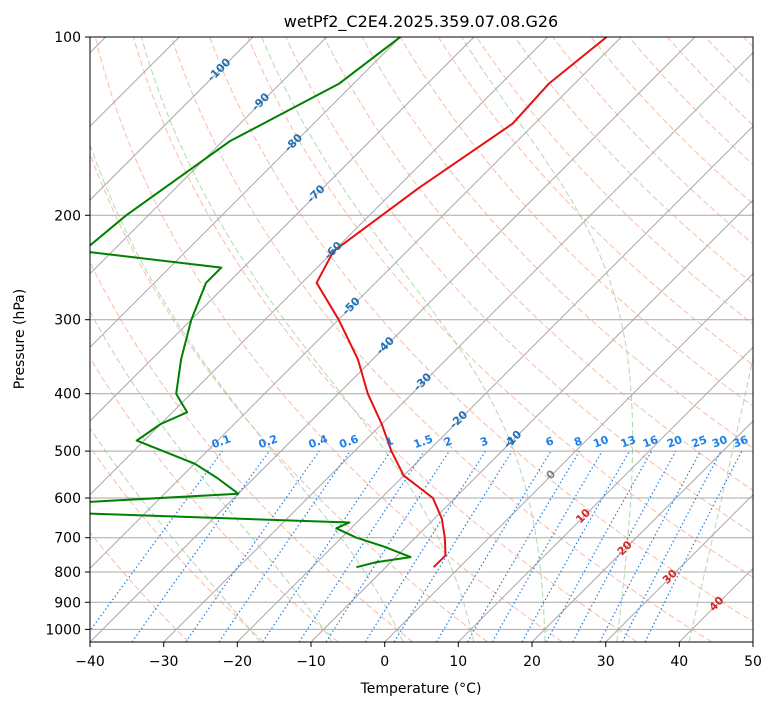  Describe the element at coordinates (67, 573) in the screenshot. I see `y-tick-label: 800` at that location.